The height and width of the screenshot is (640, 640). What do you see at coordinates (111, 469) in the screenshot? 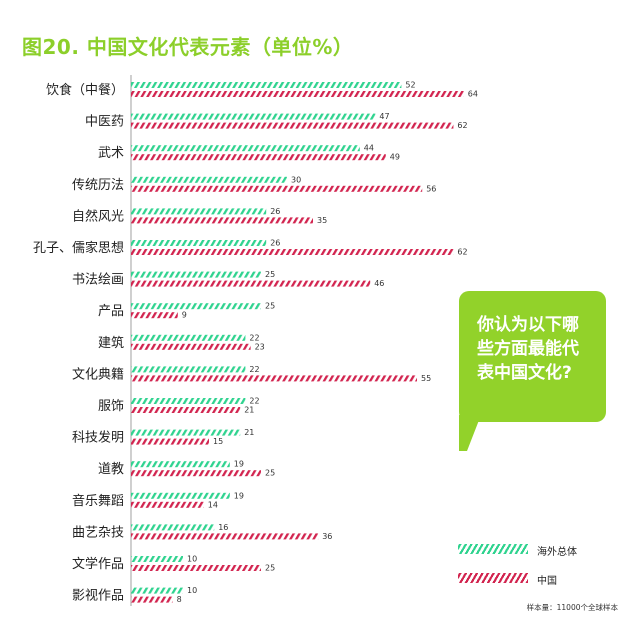
I see `category-label: 道教` at bounding box center [111, 469].